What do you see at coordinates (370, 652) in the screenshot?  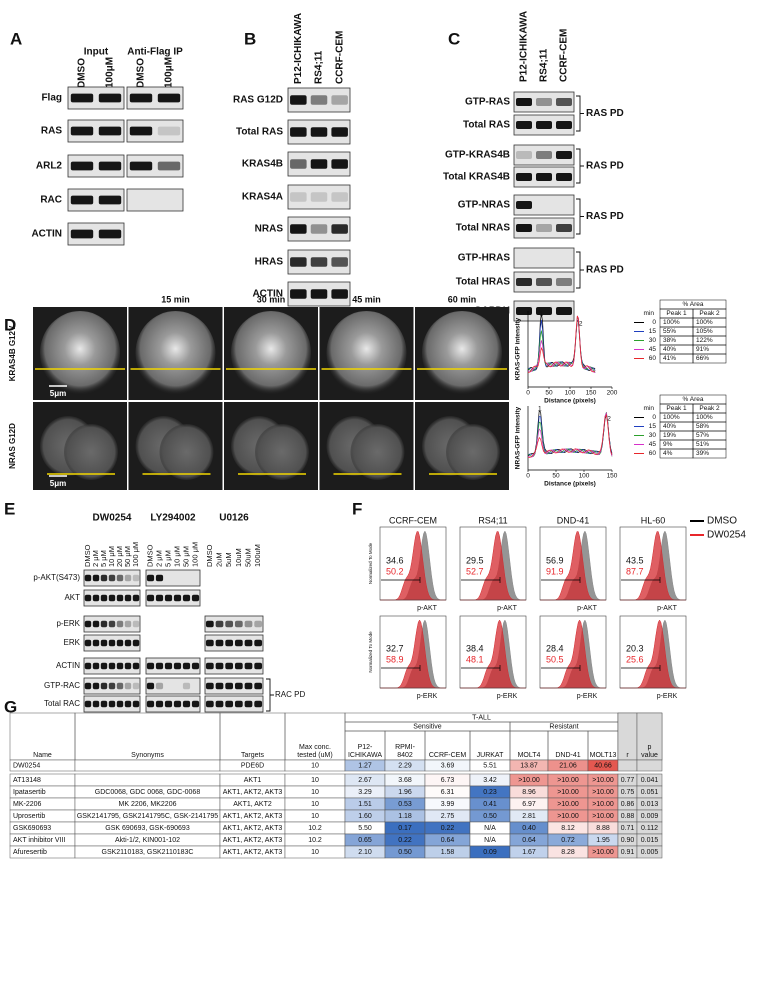 I see `y-axis-label: Normalized To Mode` at bounding box center [370, 652].